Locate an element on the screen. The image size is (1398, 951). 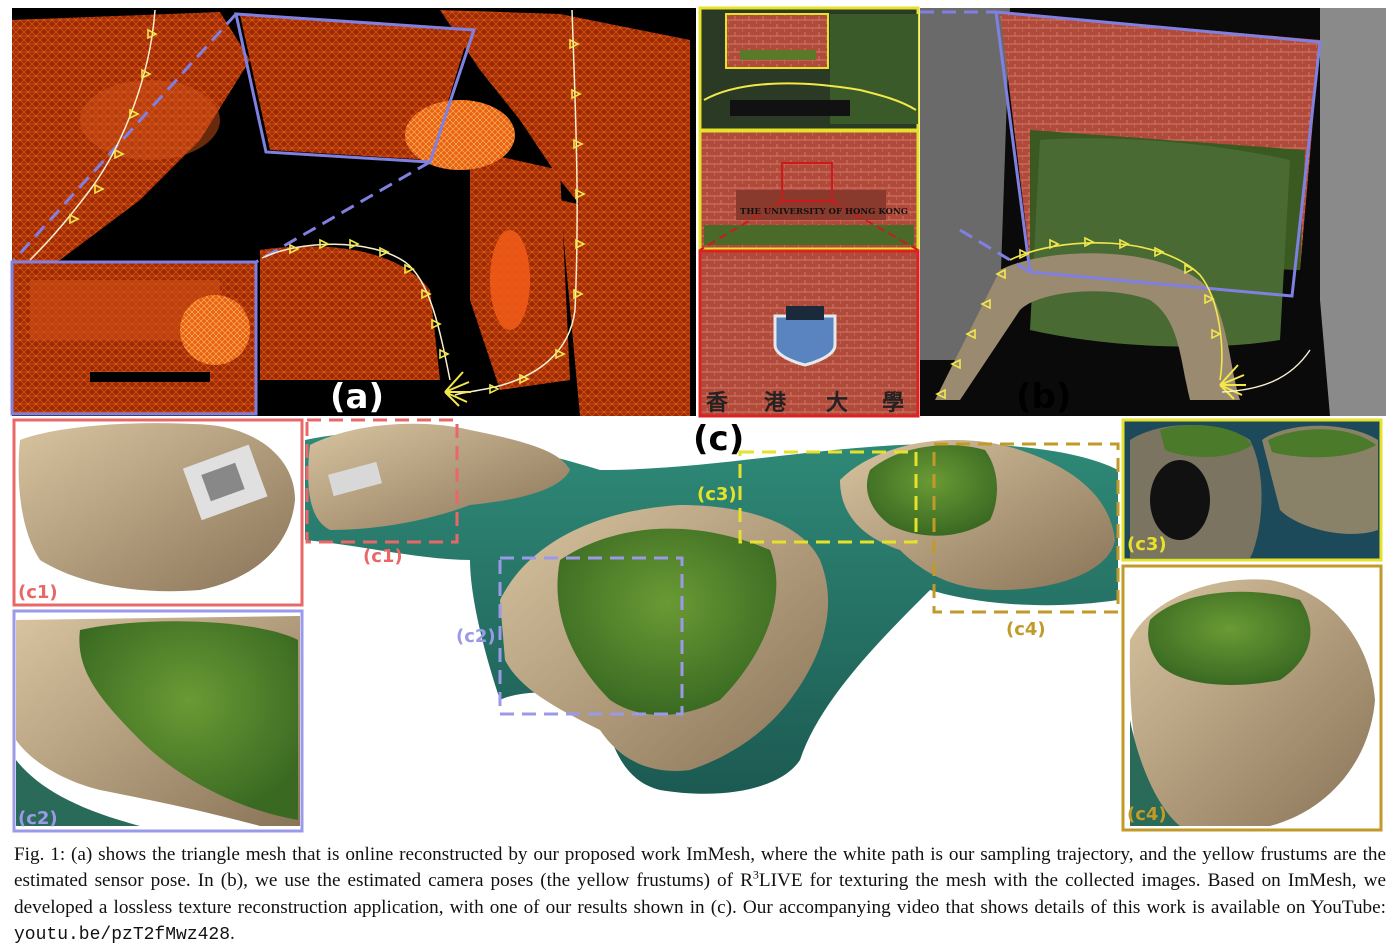
chinese-char-2: 港 is located at coordinates (775, 403).